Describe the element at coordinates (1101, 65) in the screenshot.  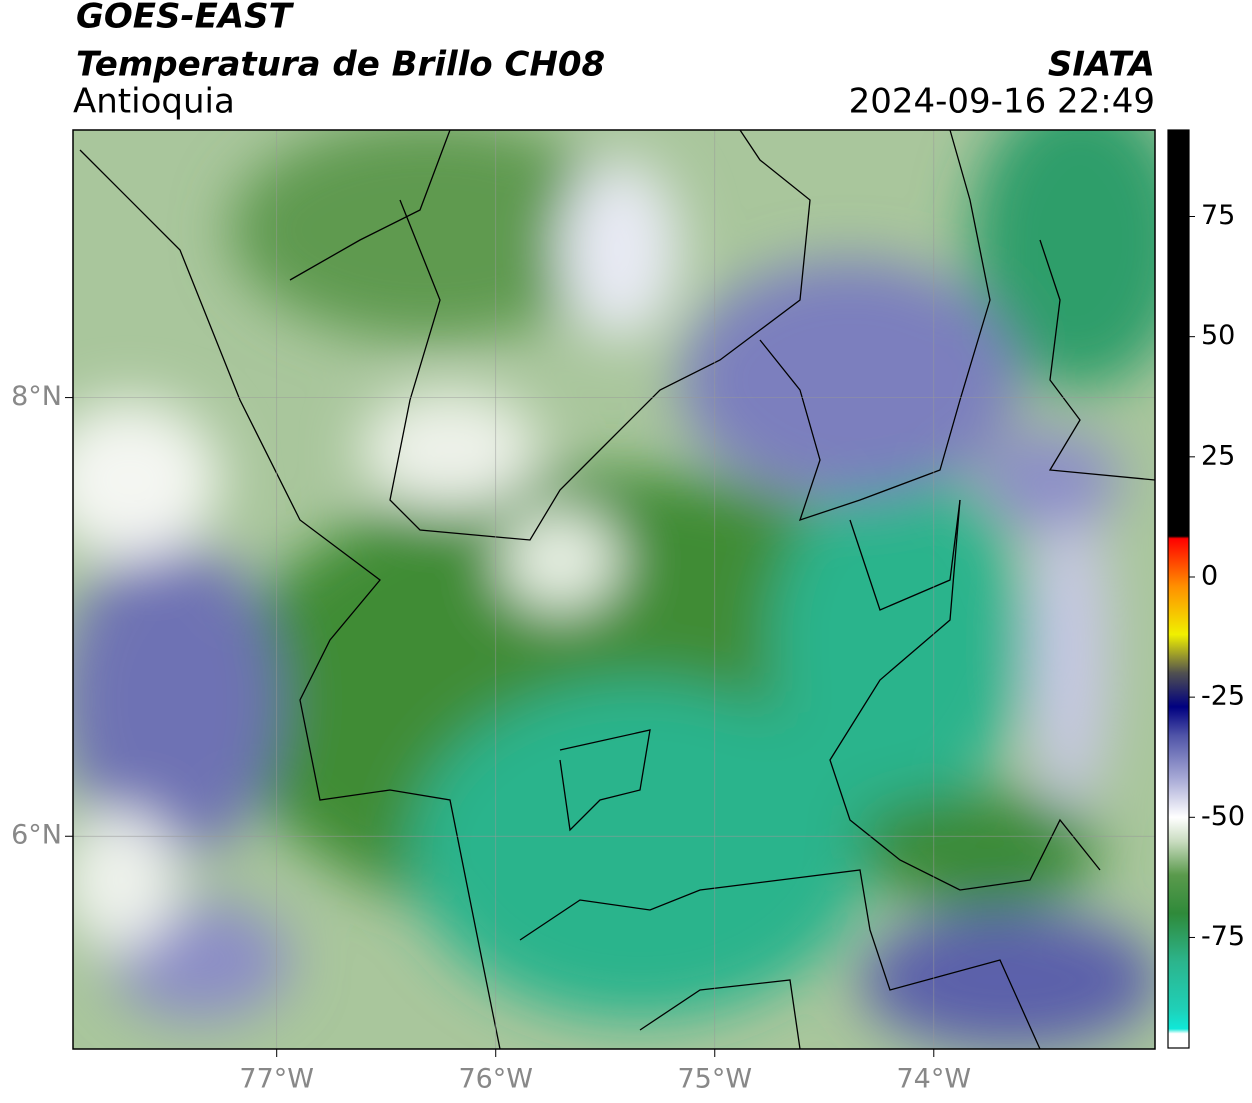
I see `source: SIATA` at that location.